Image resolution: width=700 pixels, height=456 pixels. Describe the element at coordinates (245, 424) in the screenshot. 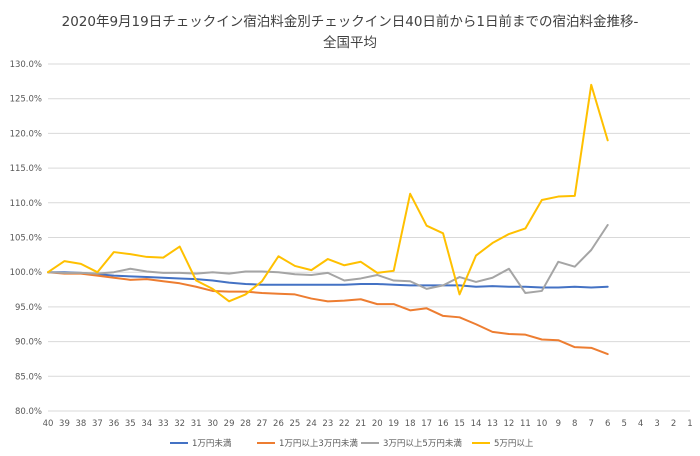

I see `x-tick-label: 28` at that location.